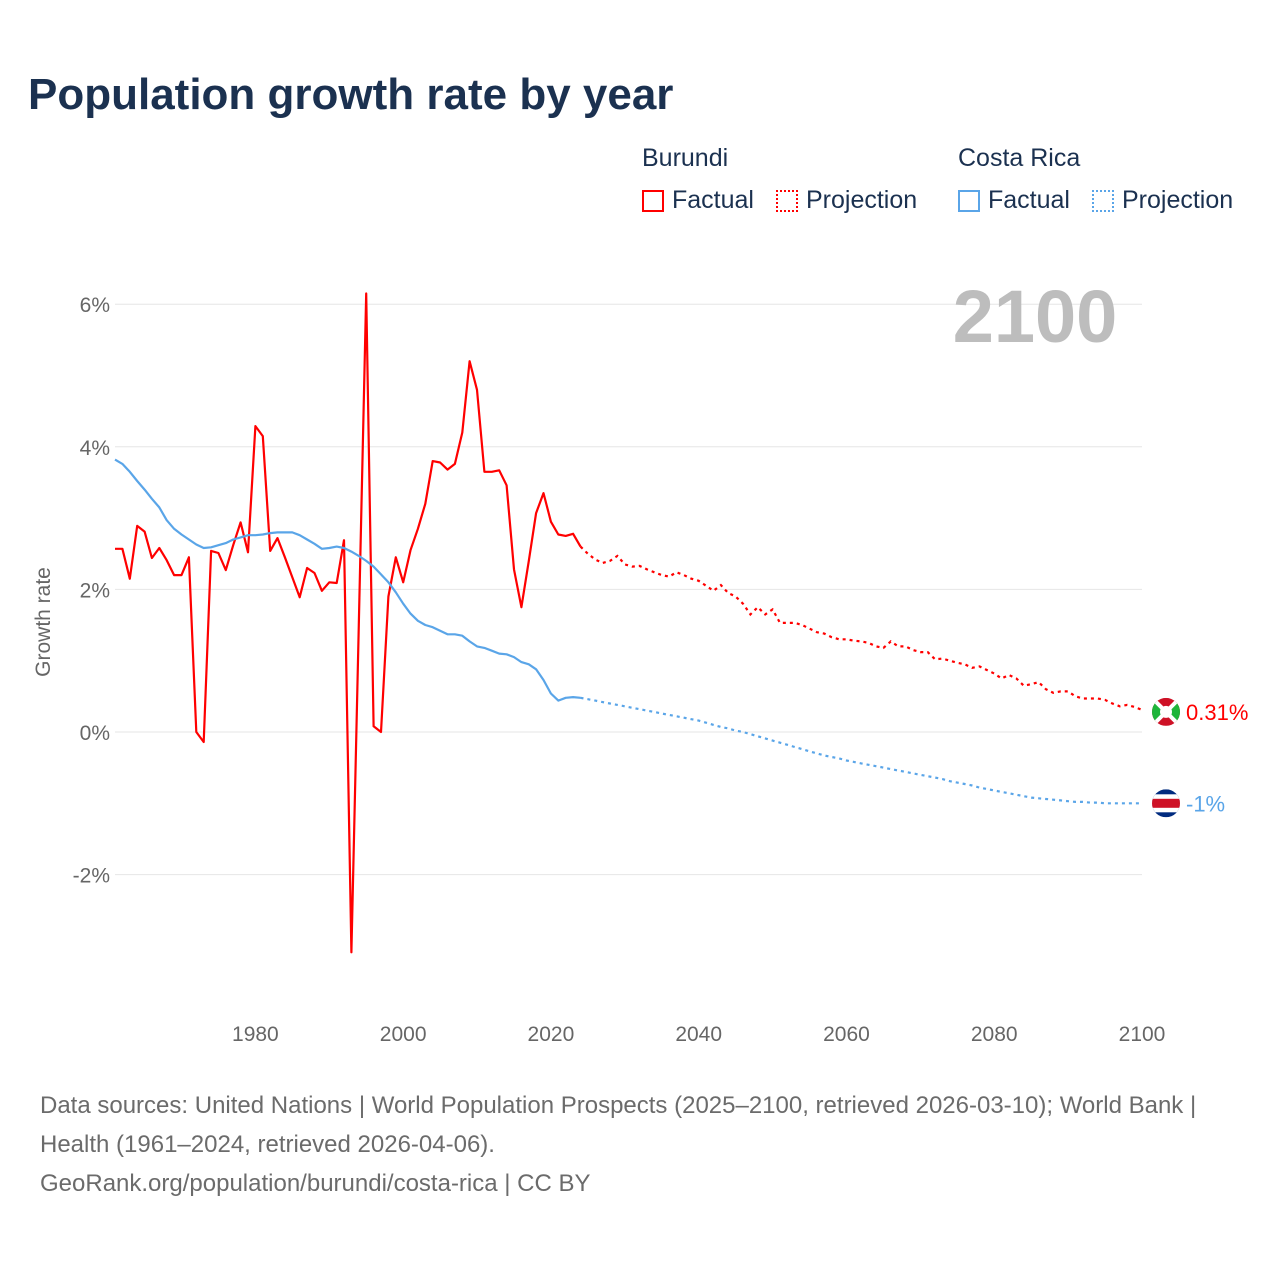 This screenshot has width=1280, height=1280. Describe the element at coordinates (1217, 712) in the screenshot. I see `burundi-end-label: 0.31%` at that location.